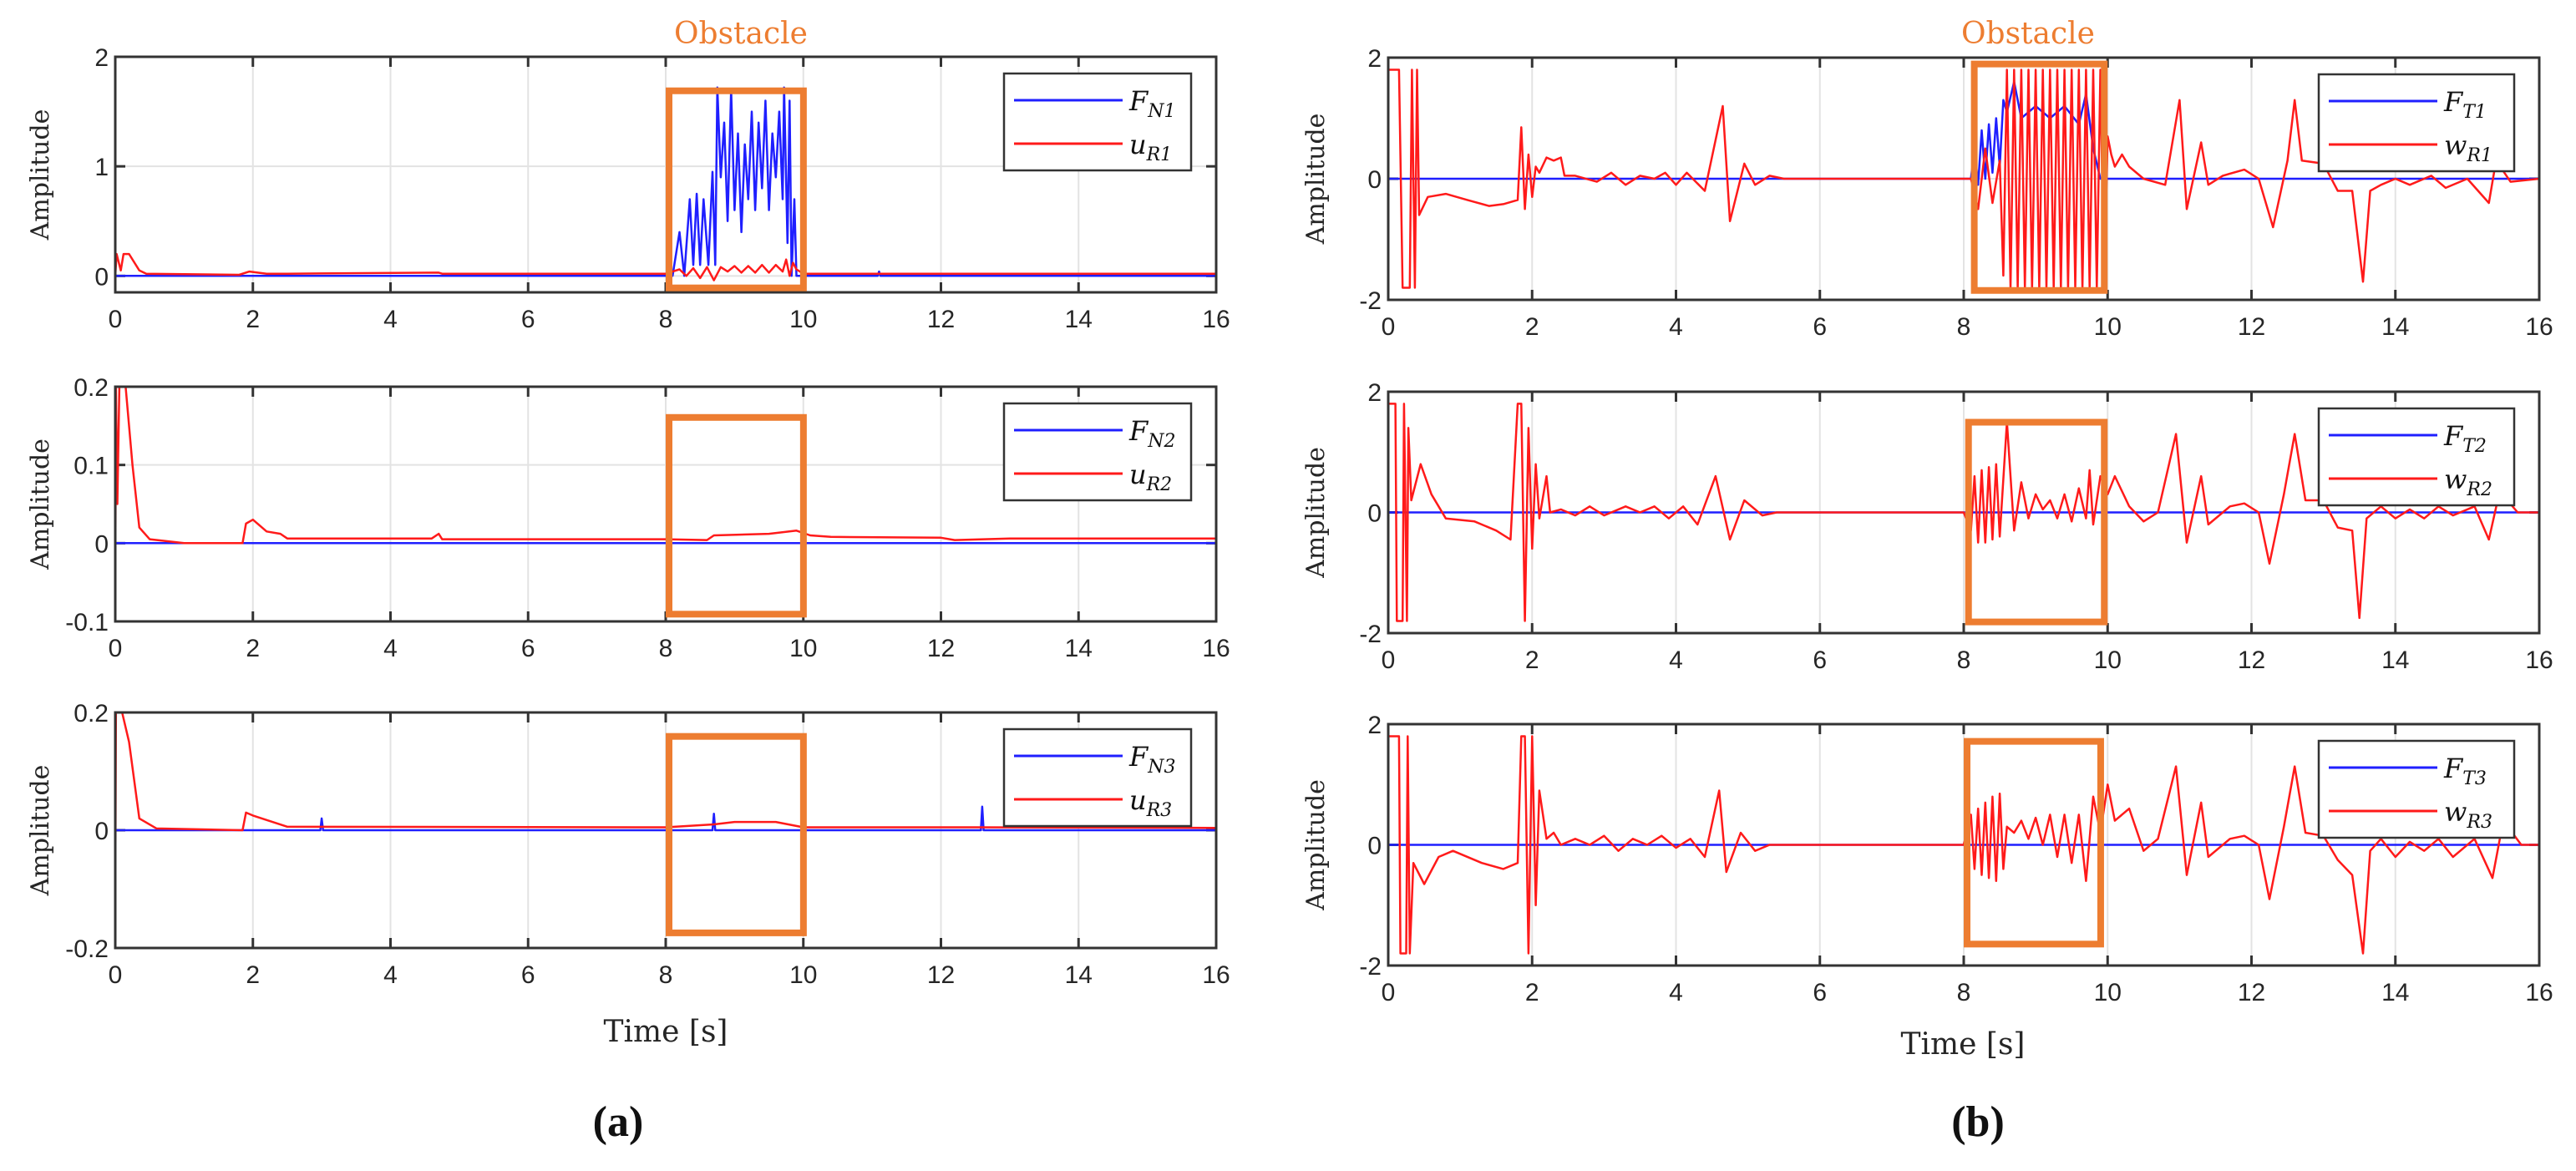 The width and height of the screenshot is (2576, 1171). What do you see at coordinates (1963, 845) in the screenshot?
I see `series-line-w-r3` at bounding box center [1963, 845].